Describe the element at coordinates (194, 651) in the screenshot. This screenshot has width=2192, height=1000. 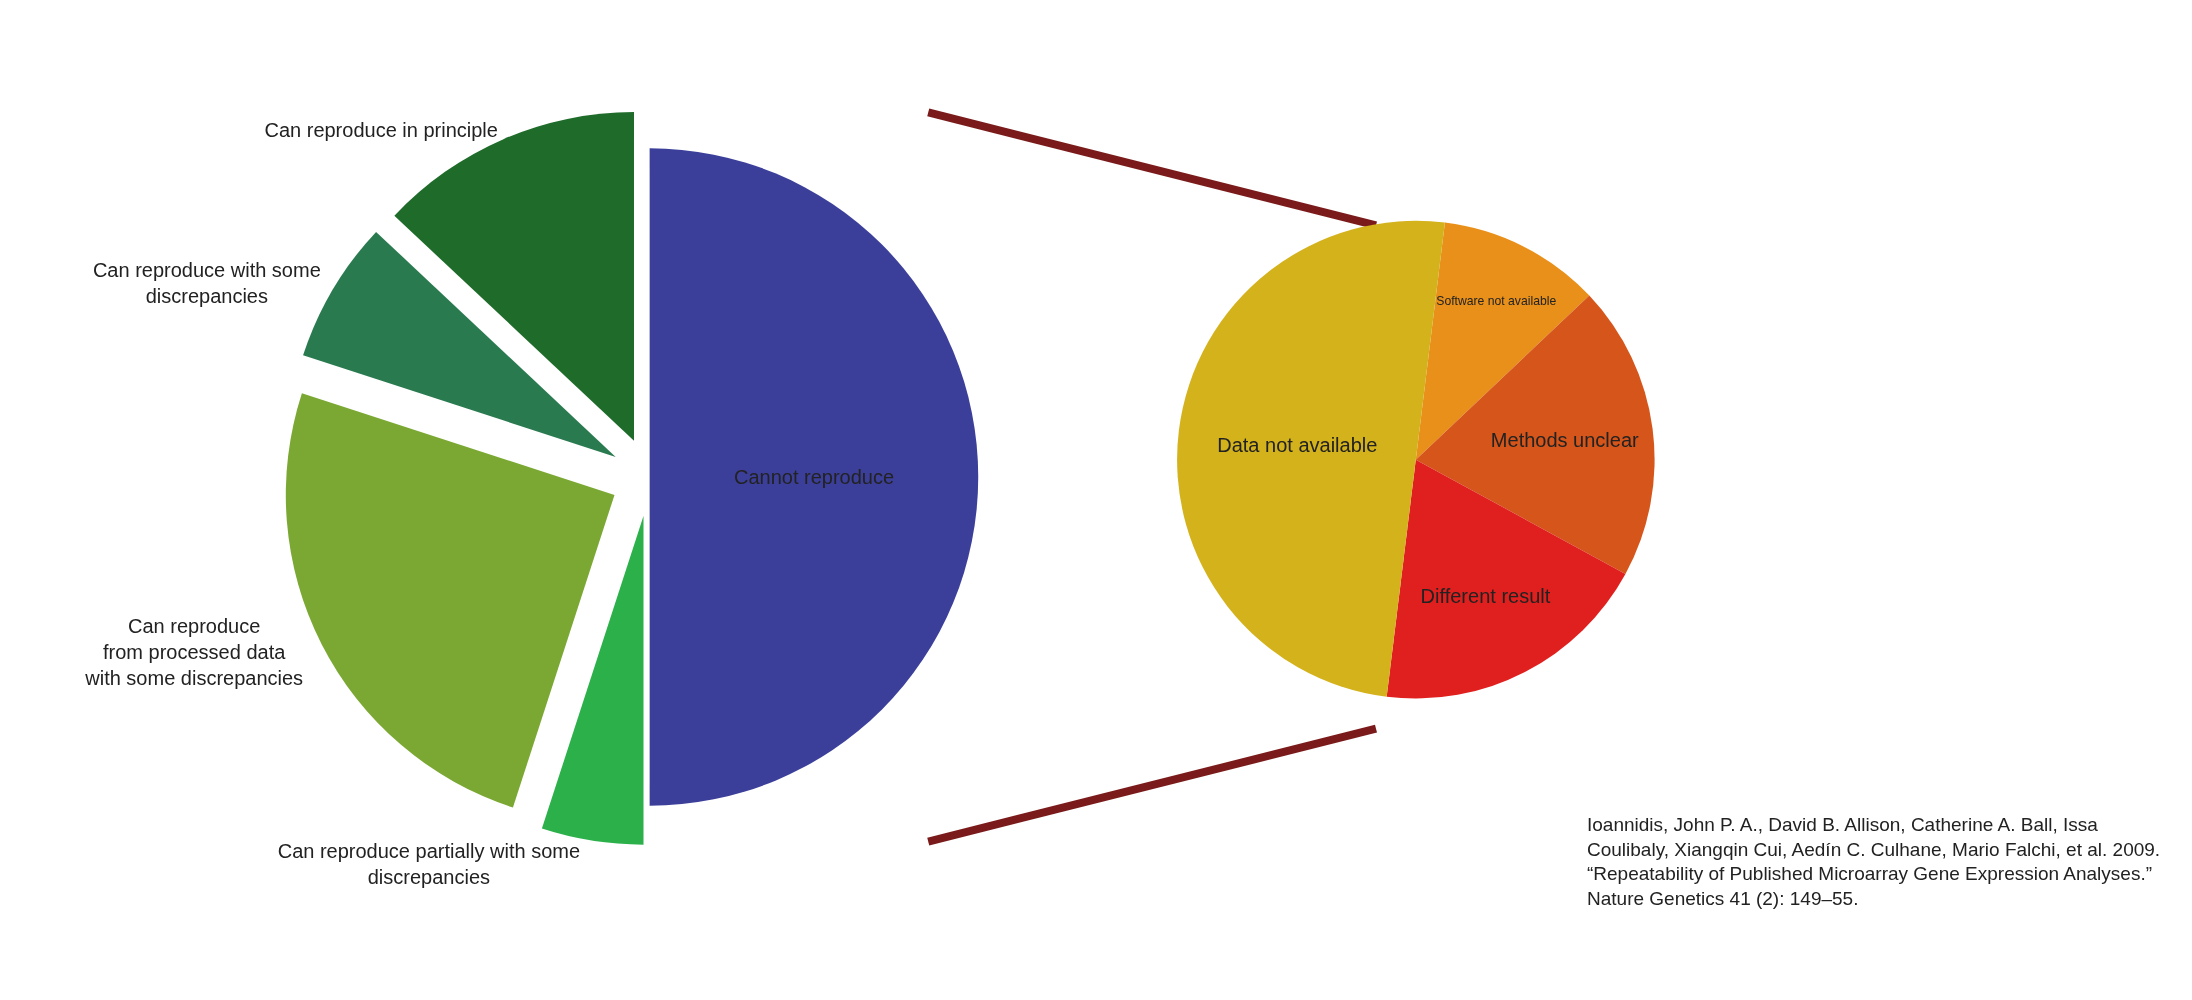
I see `slice-label: Can reproduce from processed data with some discrepancies` at that location.